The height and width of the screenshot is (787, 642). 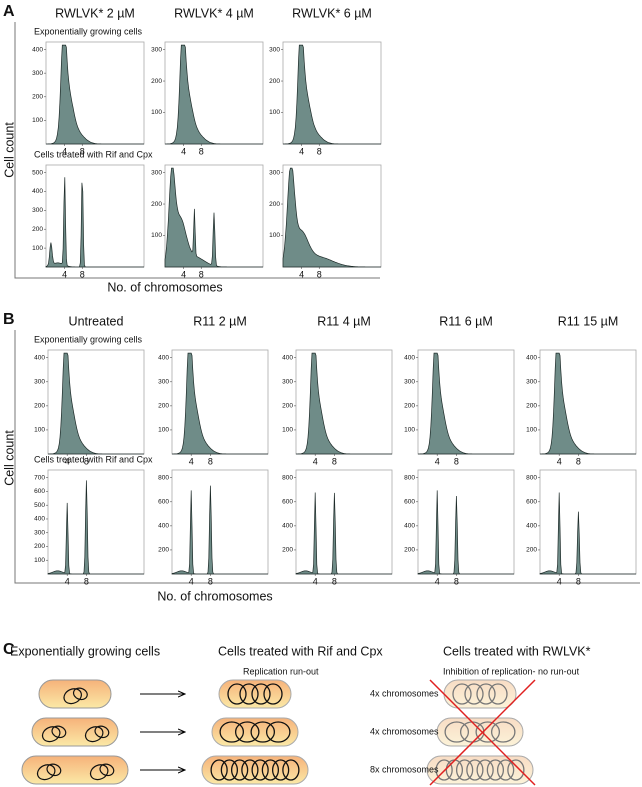 What do you see at coordinates (511, 671) in the screenshot?
I see `subheader: Inhibition of replication- no run-out` at bounding box center [511, 671].